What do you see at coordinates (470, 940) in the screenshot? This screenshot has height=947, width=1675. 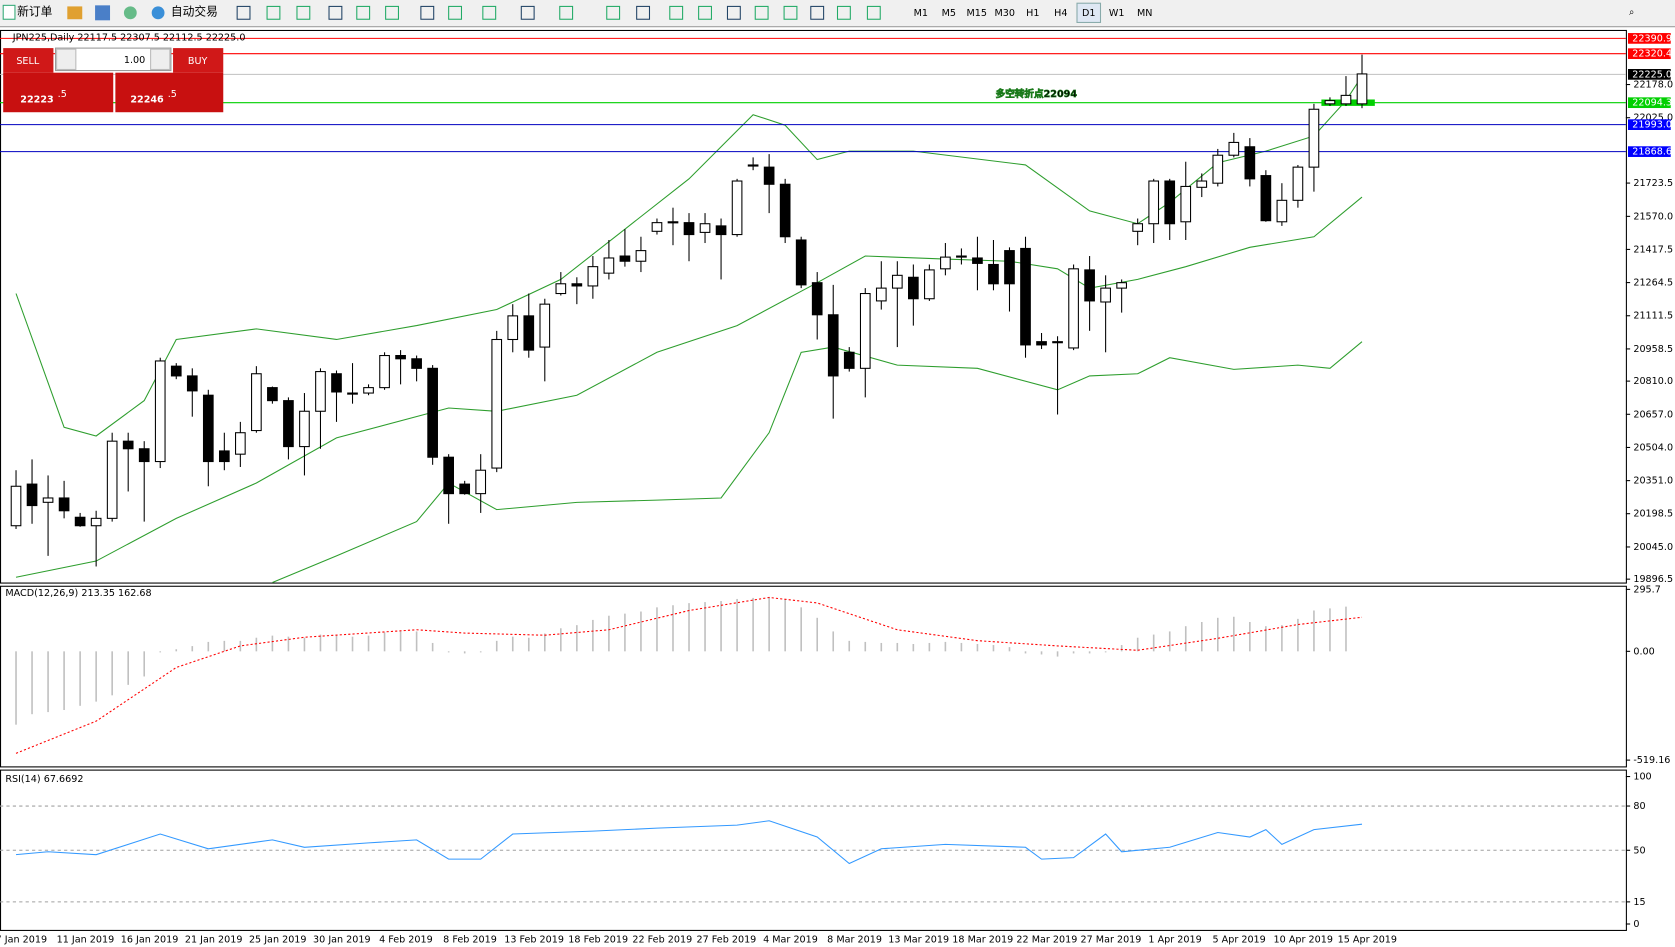 I see `x-tick-label: 8 Feb 2019` at bounding box center [470, 940].